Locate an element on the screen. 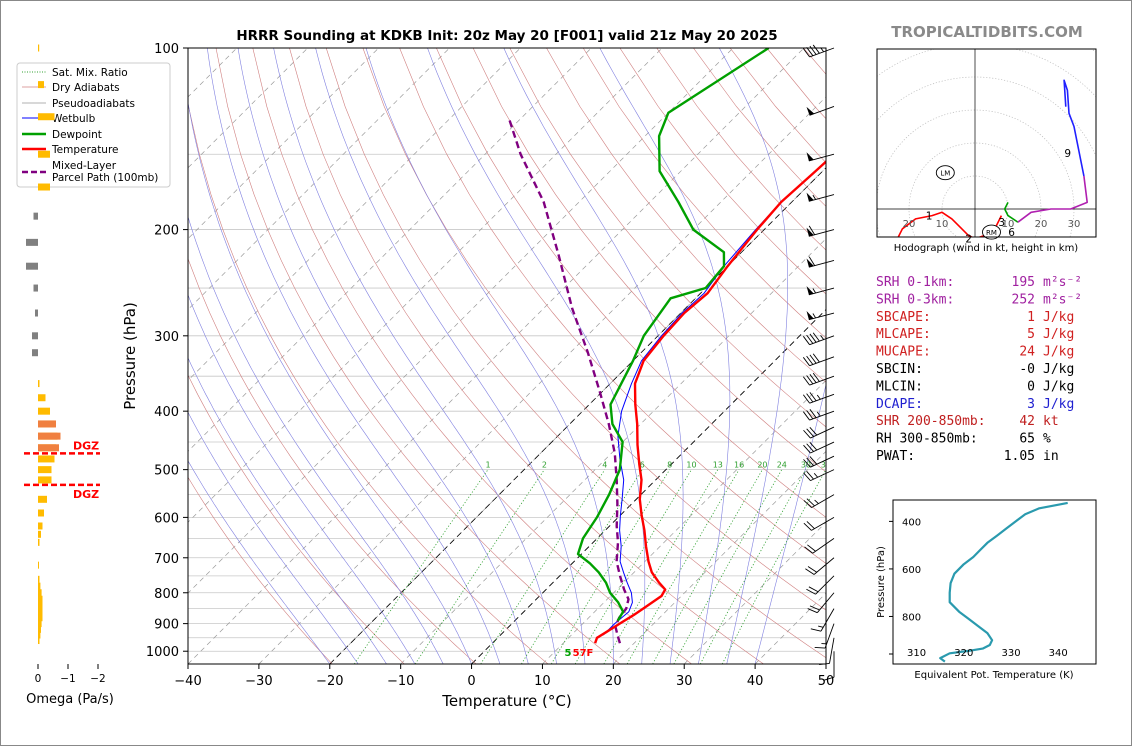 The height and width of the screenshot is (748, 1134). index-row: SRH 0-1km: 195 m²s⁻² is located at coordinates (979, 282).